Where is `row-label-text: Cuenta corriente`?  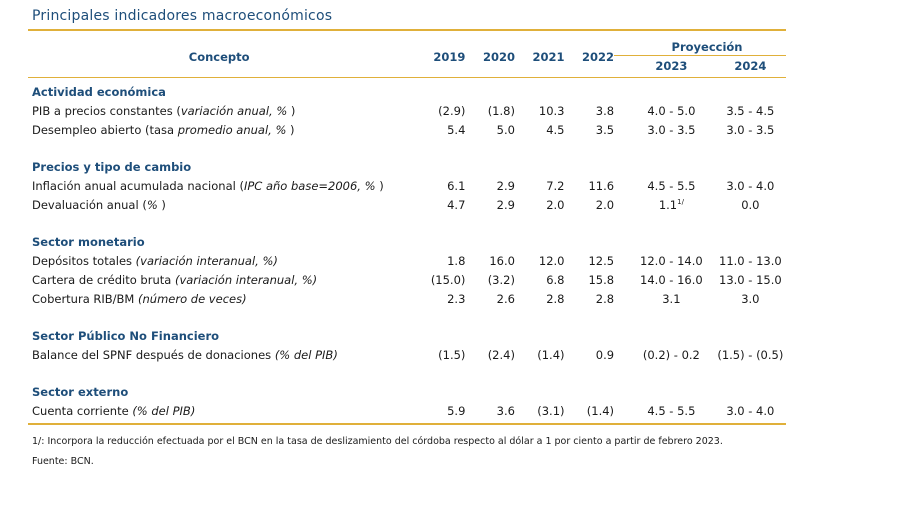
row-label-text: Cuenta corriente is located at coordinates (82, 410).